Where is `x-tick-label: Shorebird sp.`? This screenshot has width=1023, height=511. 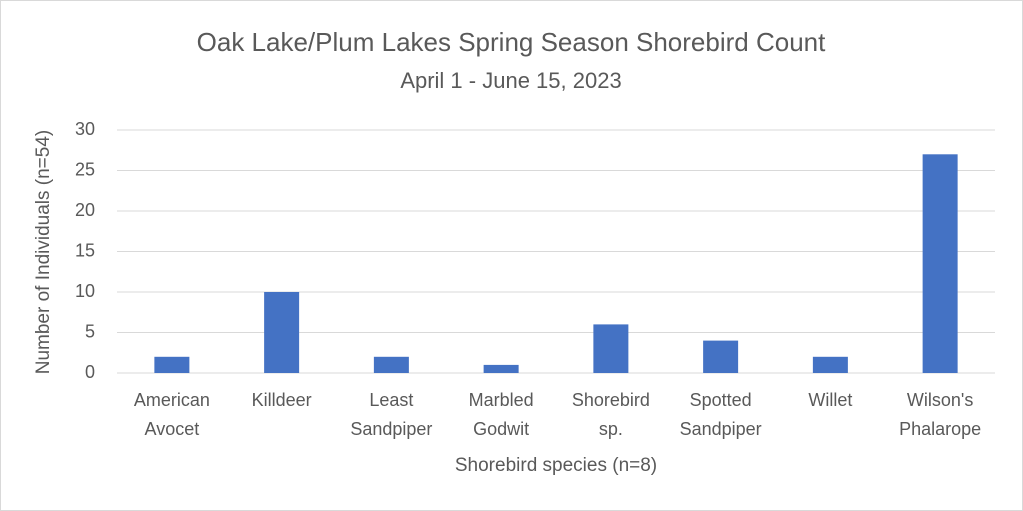
x-tick-label: Shorebird sp. is located at coordinates (611, 414).